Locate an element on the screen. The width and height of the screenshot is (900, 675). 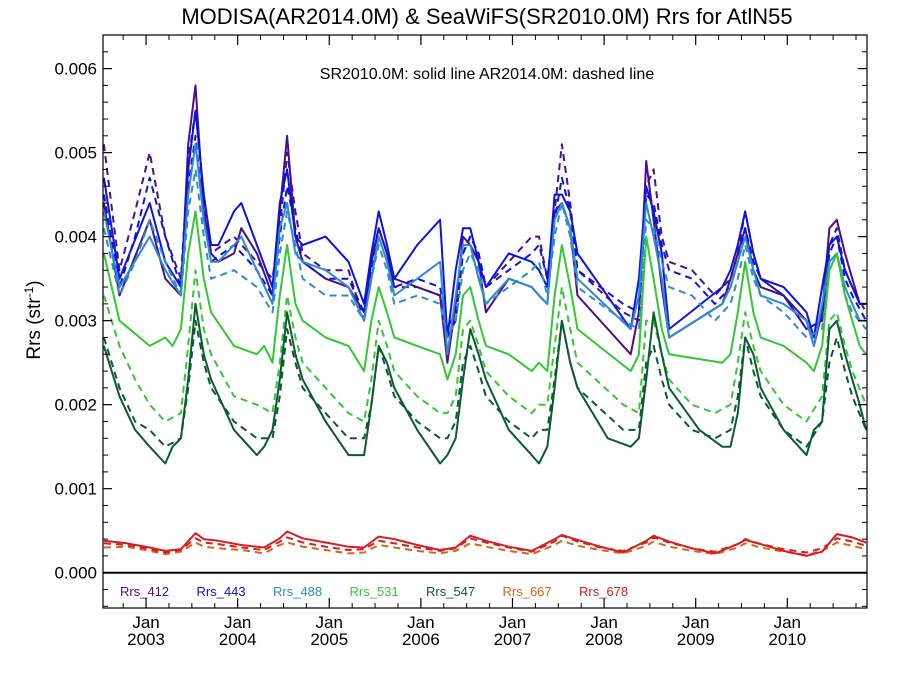
y-axis-label-superscript: -1 is located at coordinates (29, 291).